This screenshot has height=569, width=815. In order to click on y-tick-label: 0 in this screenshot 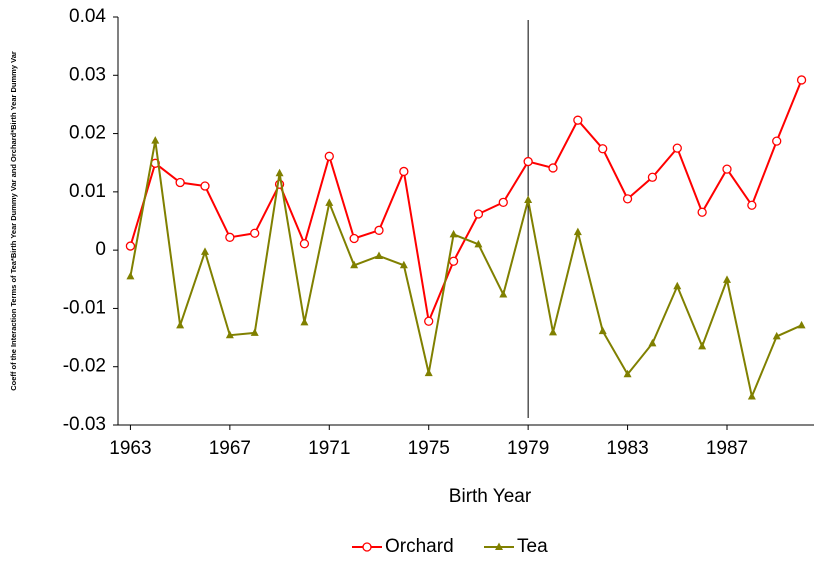, I will do `click(100, 249)`.